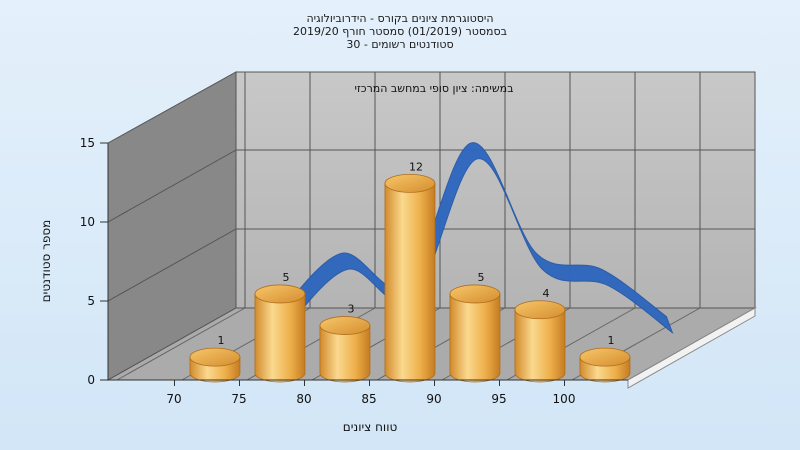  I want to click on floor-gridline, so click(181, 344).